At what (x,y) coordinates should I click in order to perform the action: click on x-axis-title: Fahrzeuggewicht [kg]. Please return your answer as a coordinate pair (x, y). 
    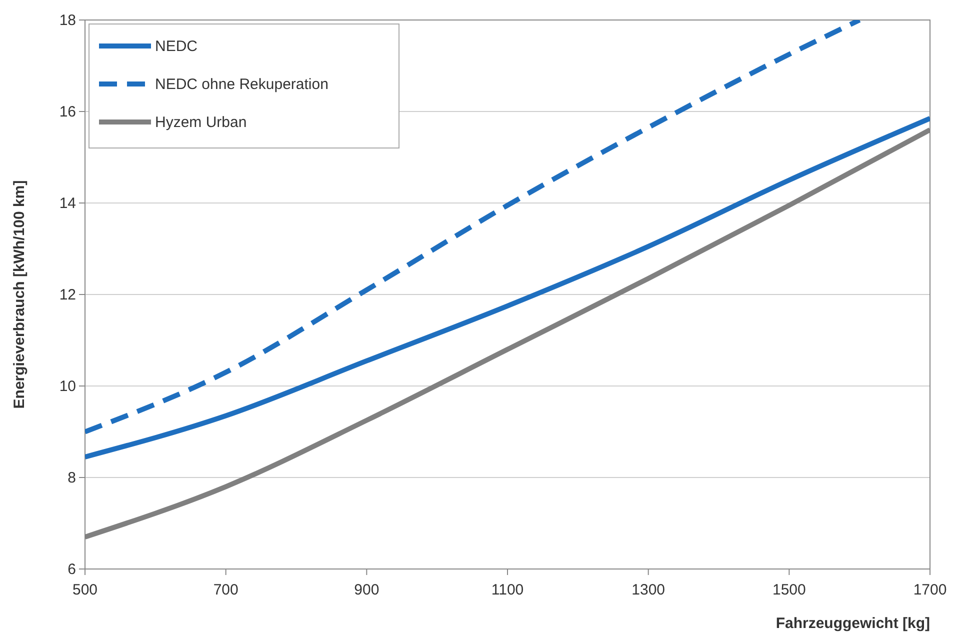
    Looking at the image, I should click on (853, 623).